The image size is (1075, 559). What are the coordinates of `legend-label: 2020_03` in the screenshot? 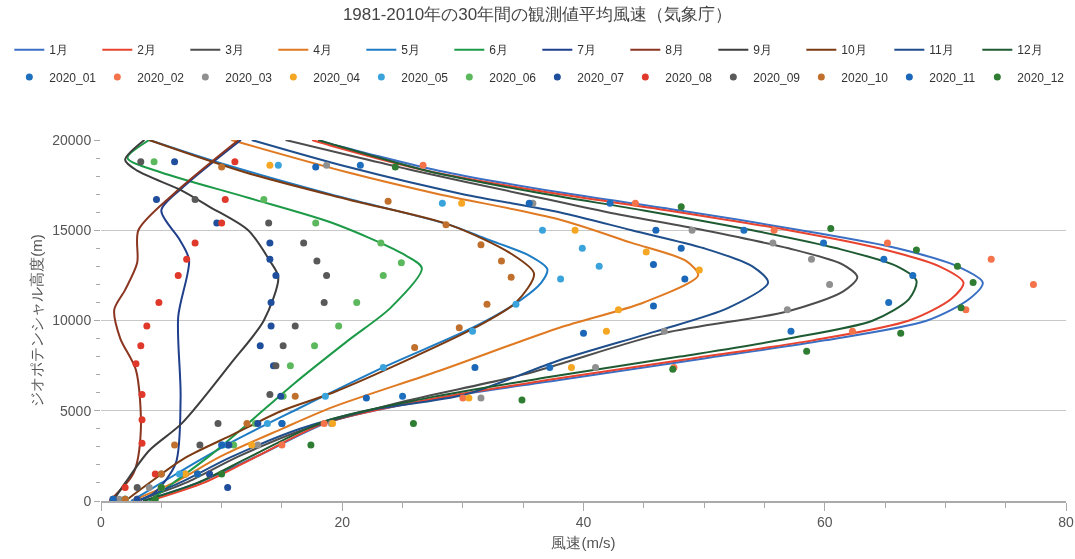 It's located at (249, 77).